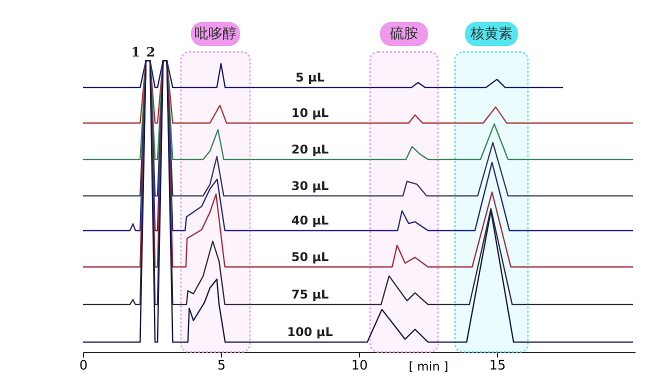  What do you see at coordinates (310, 295) in the screenshot?
I see `series-label: 75 μL` at bounding box center [310, 295].